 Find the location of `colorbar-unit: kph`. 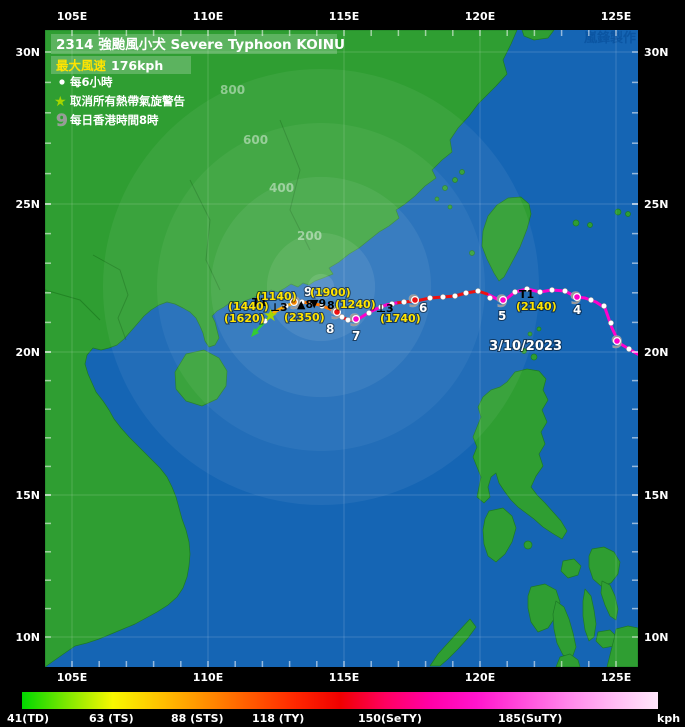

colorbar-unit: kph is located at coordinates (668, 718).